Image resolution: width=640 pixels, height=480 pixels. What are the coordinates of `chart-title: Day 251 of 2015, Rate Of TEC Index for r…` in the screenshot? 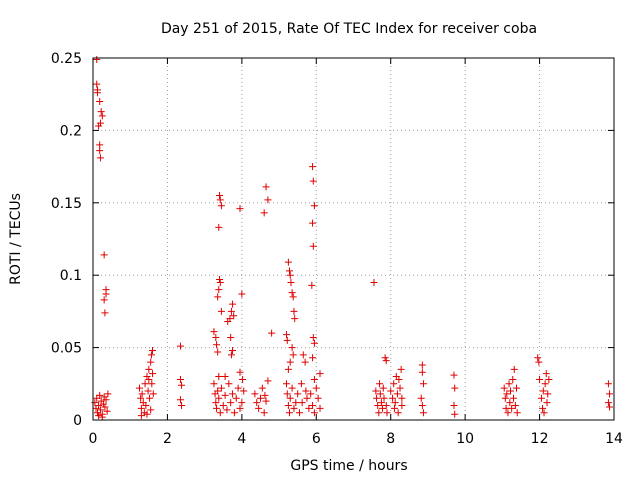 It's located at (349, 29).